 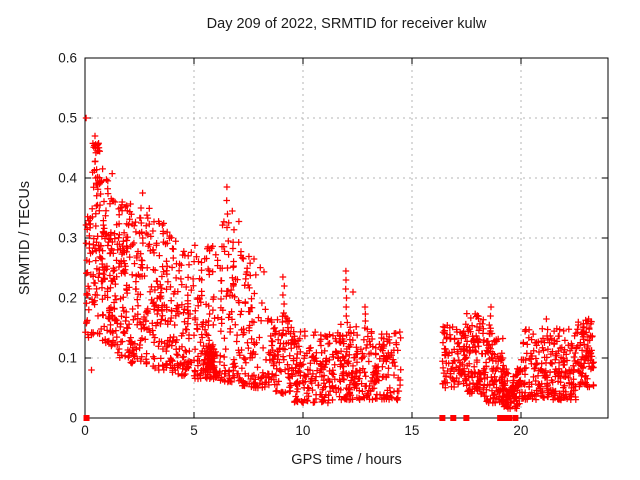 I want to click on svg-text: 0.1, so click(x=67, y=358).